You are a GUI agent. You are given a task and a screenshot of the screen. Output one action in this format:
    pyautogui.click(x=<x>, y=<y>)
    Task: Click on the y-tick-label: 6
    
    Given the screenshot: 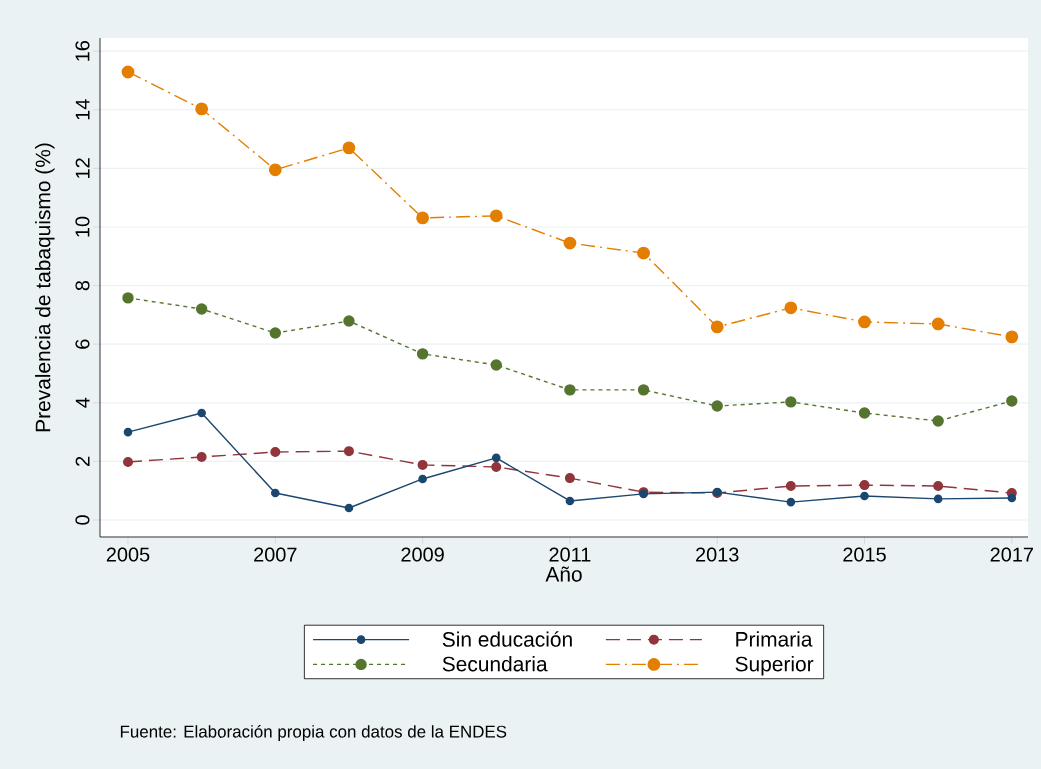 What is the action you would take?
    pyautogui.click(x=82, y=344)
    